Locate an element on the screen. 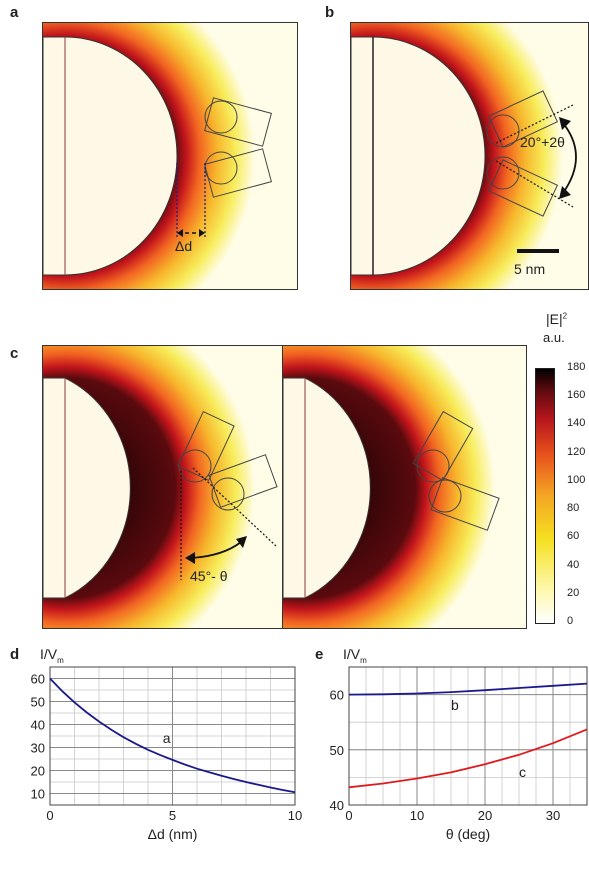 Image resolution: width=589 pixels, height=873 pixels. angle-20-2theta-label: 20°+2θ is located at coordinates (542, 142).